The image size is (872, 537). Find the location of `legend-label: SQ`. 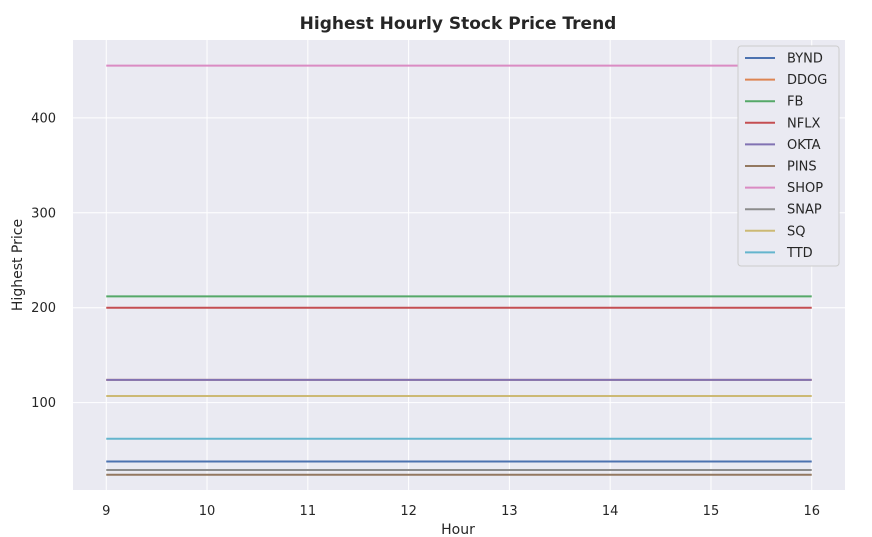

legend-label: SQ is located at coordinates (796, 231).